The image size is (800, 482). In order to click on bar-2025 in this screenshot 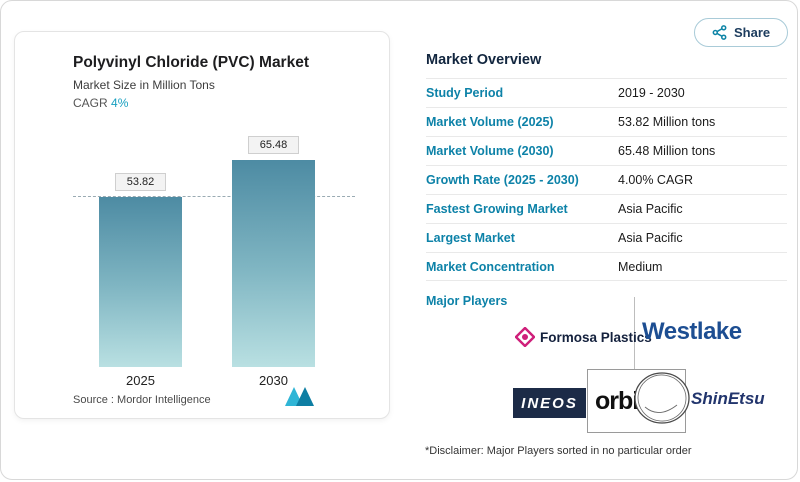, I will do `click(140, 282)`.